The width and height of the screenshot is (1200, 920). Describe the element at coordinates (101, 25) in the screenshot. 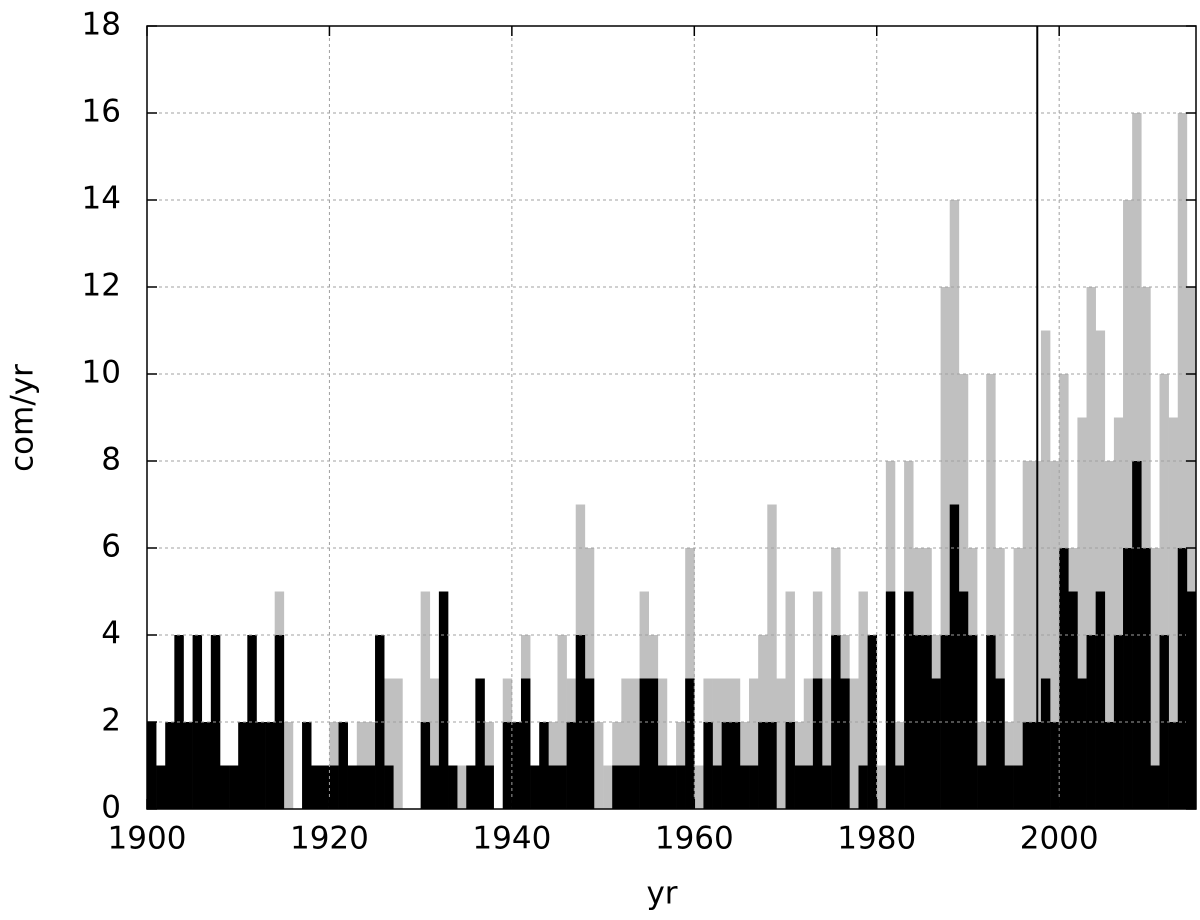

I see `y-tick-label: 18` at that location.